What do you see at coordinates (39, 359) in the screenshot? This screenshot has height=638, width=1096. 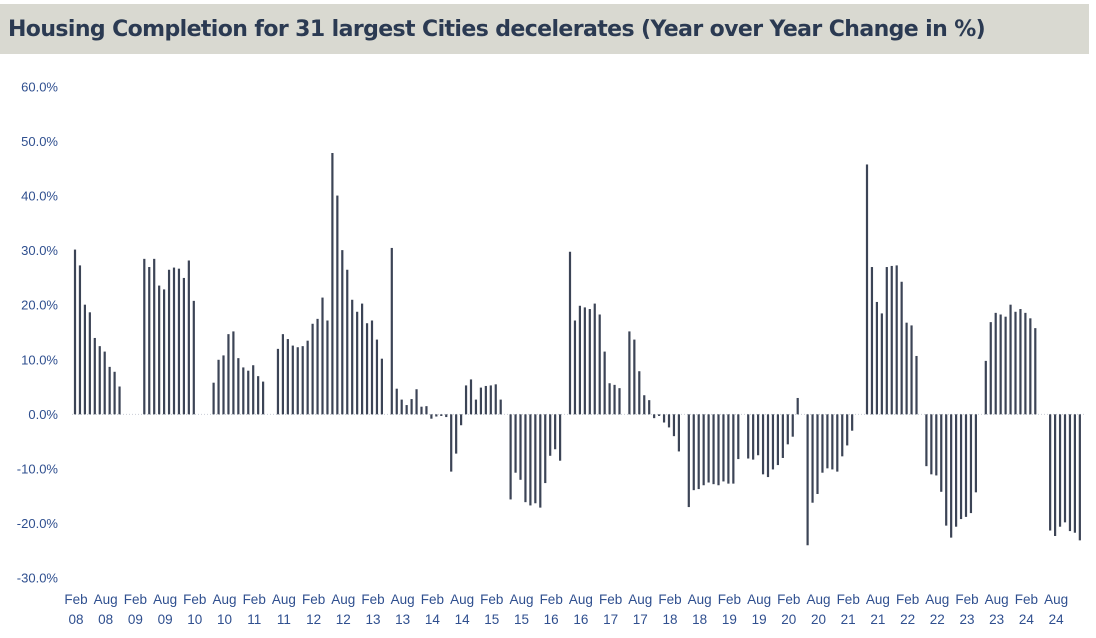 I see `y-tick-label: 10.0%` at bounding box center [39, 359].